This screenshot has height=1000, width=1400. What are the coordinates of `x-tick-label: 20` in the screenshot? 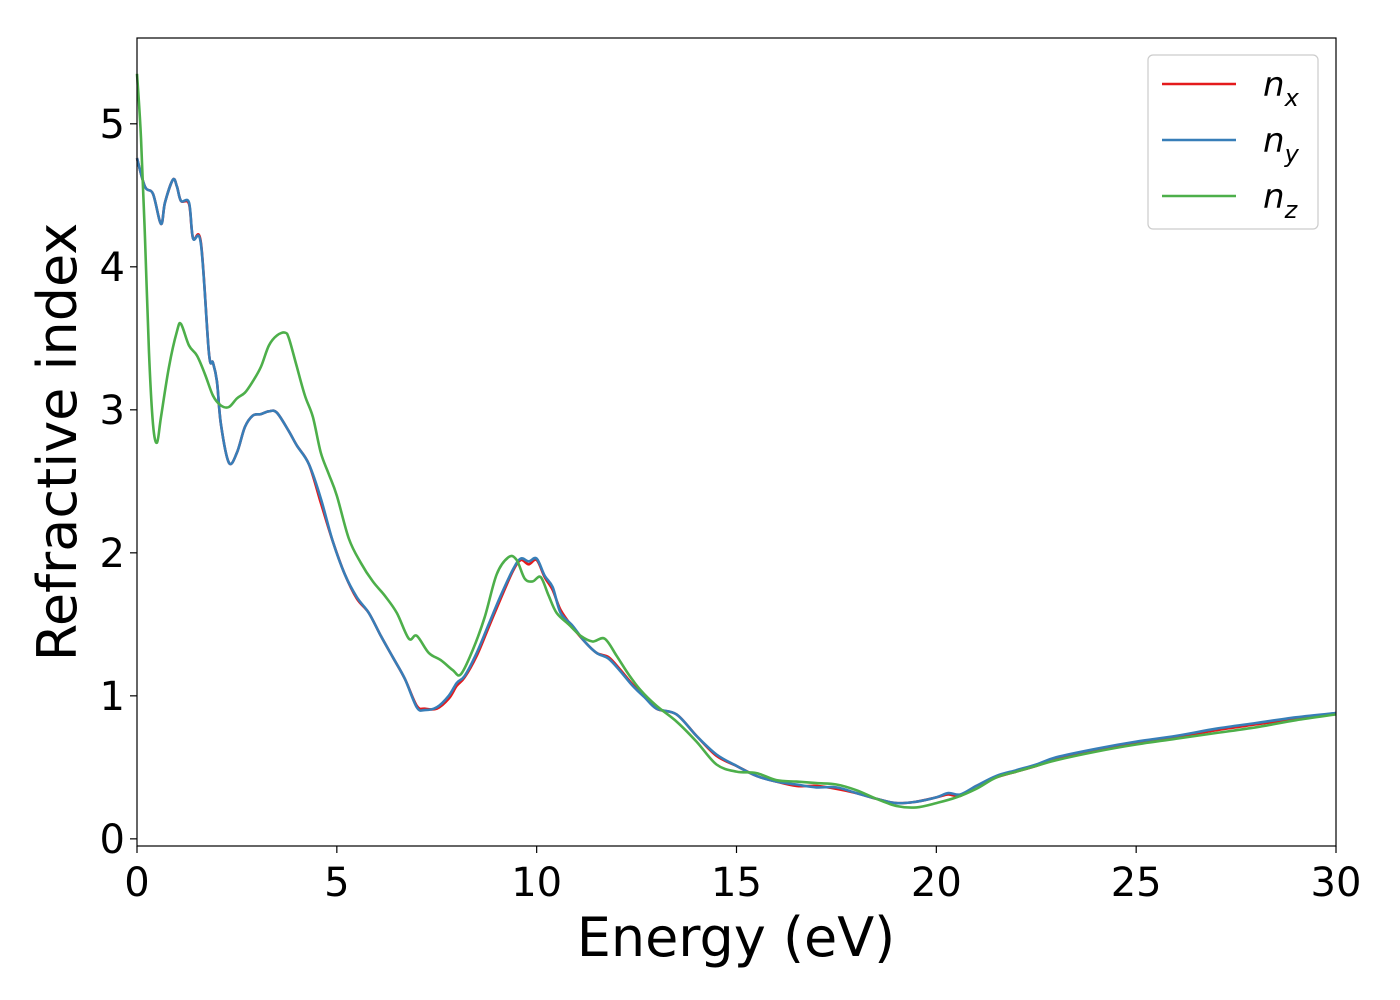 It's located at (936, 883).